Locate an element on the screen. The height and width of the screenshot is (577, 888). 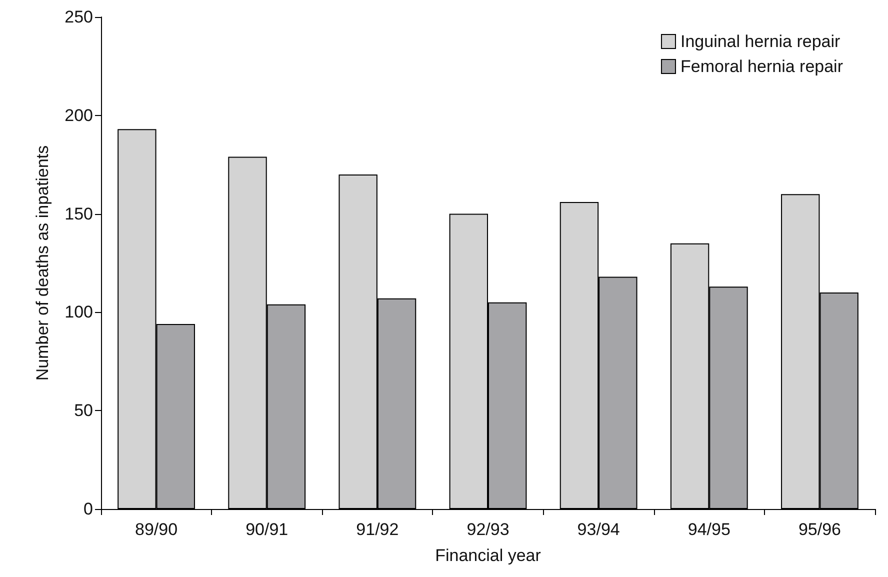
y-tick-label: 150 is located at coordinates (78, 214).